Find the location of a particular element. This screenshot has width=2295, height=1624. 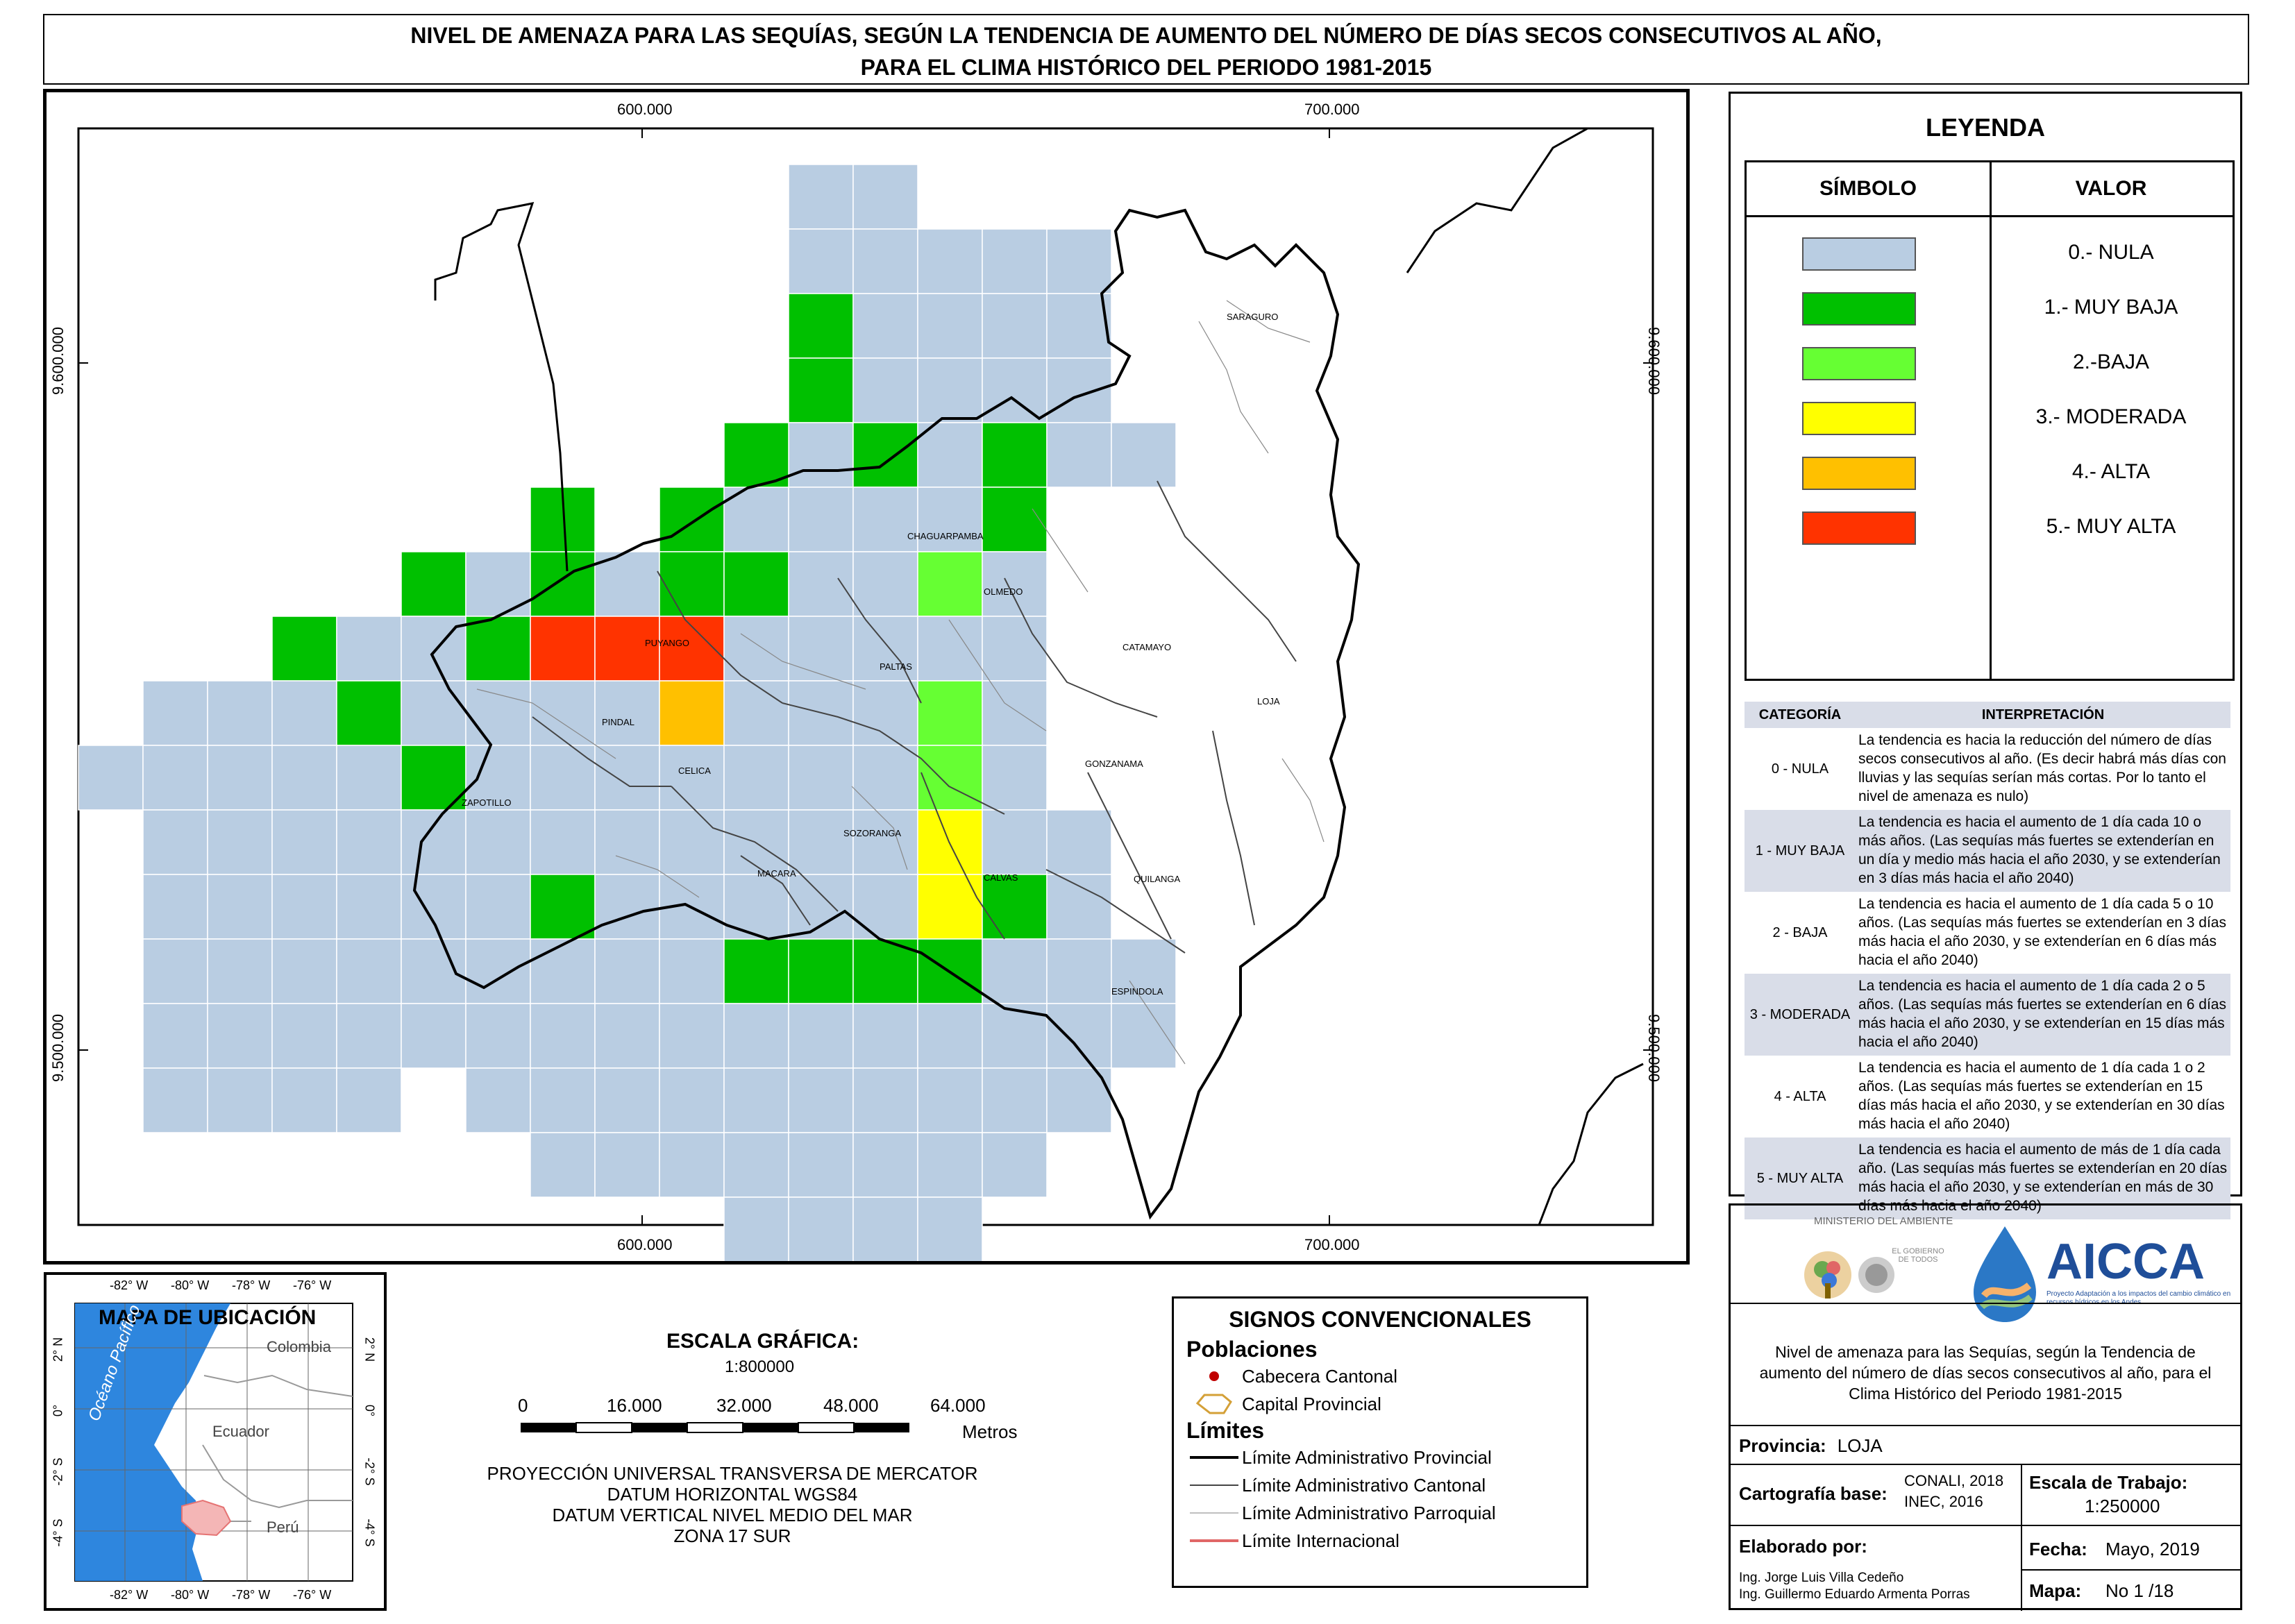

grid-cell-muy-alta is located at coordinates (627, 649).